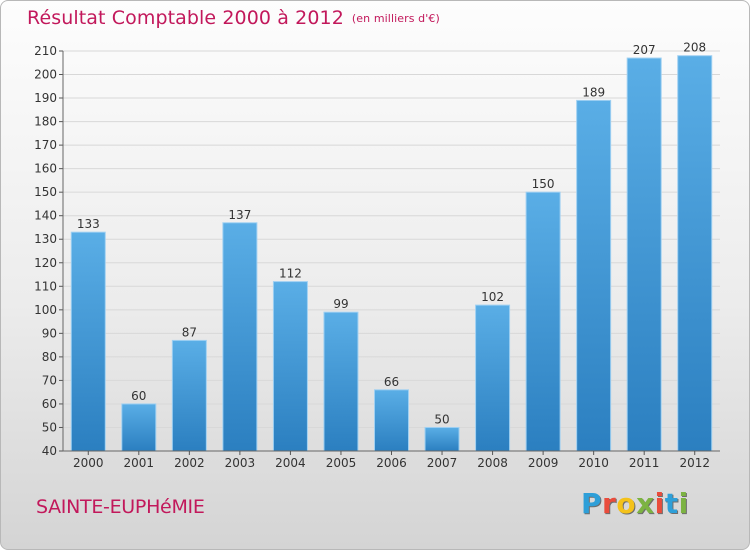 The image size is (750, 550). Describe the element at coordinates (45, 239) in the screenshot. I see `y-tick-label: 130` at that location.